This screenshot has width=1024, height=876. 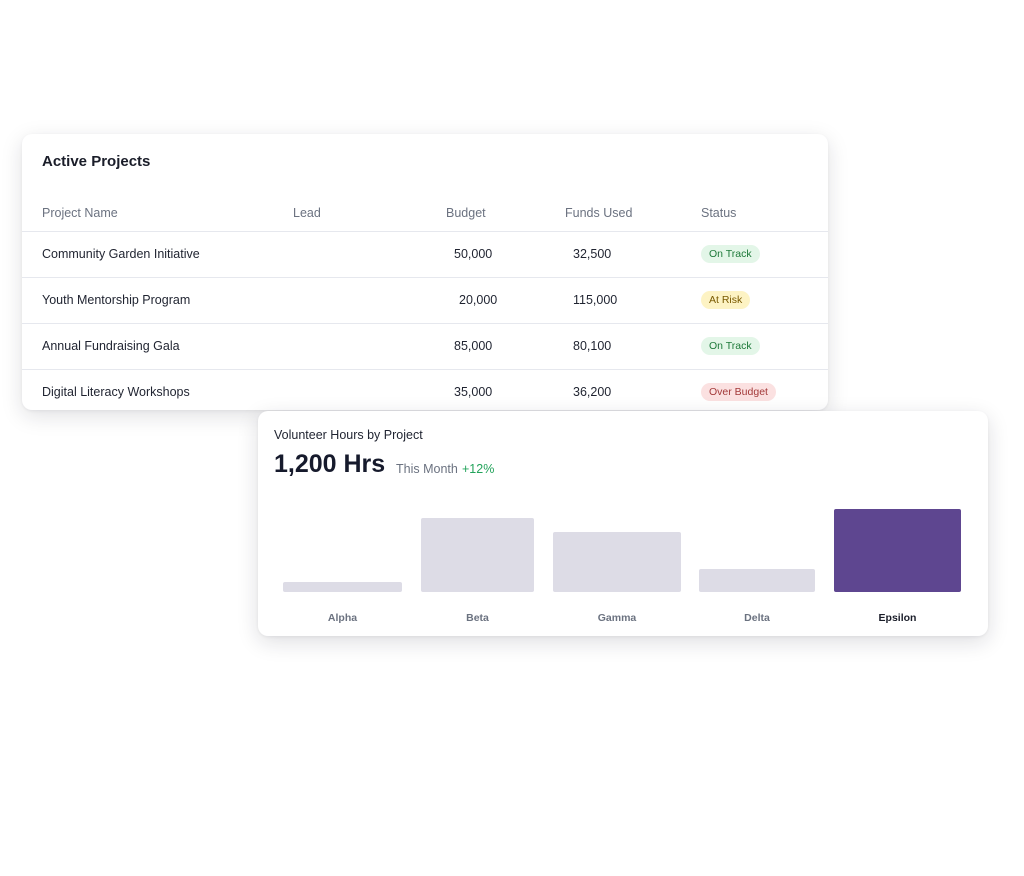 I want to click on bar-gamma, so click(x=617, y=562).